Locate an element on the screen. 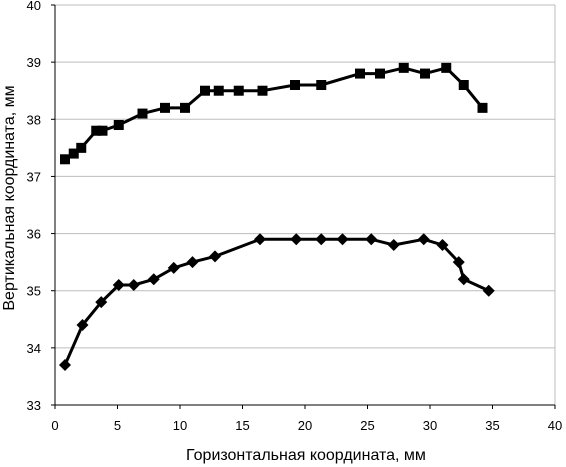 This screenshot has width=566, height=467. y-tick-label: 38 is located at coordinates (34, 119).